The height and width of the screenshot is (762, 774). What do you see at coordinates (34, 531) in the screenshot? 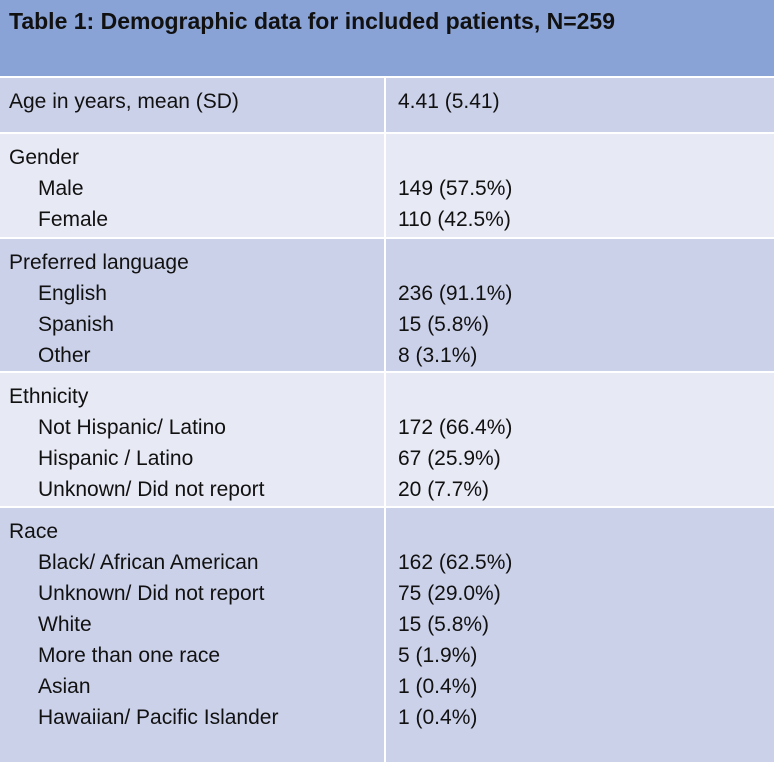
I see `section-header: Race` at bounding box center [34, 531].